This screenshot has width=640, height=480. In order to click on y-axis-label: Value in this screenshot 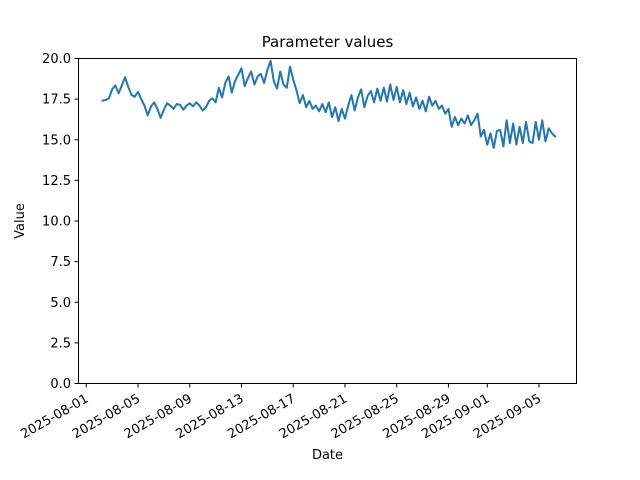, I will do `click(20, 221)`.